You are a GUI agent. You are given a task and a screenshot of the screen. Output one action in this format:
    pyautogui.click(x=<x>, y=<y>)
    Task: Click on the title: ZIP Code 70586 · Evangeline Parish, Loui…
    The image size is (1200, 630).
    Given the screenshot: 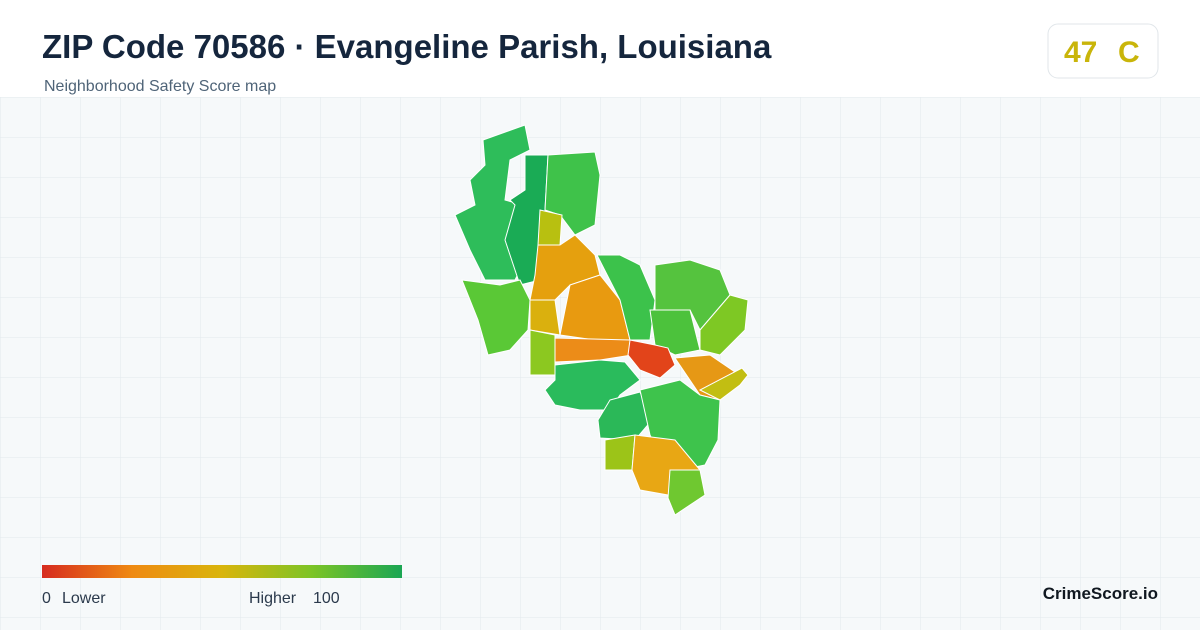 What is the action you would take?
    pyautogui.click(x=407, y=46)
    